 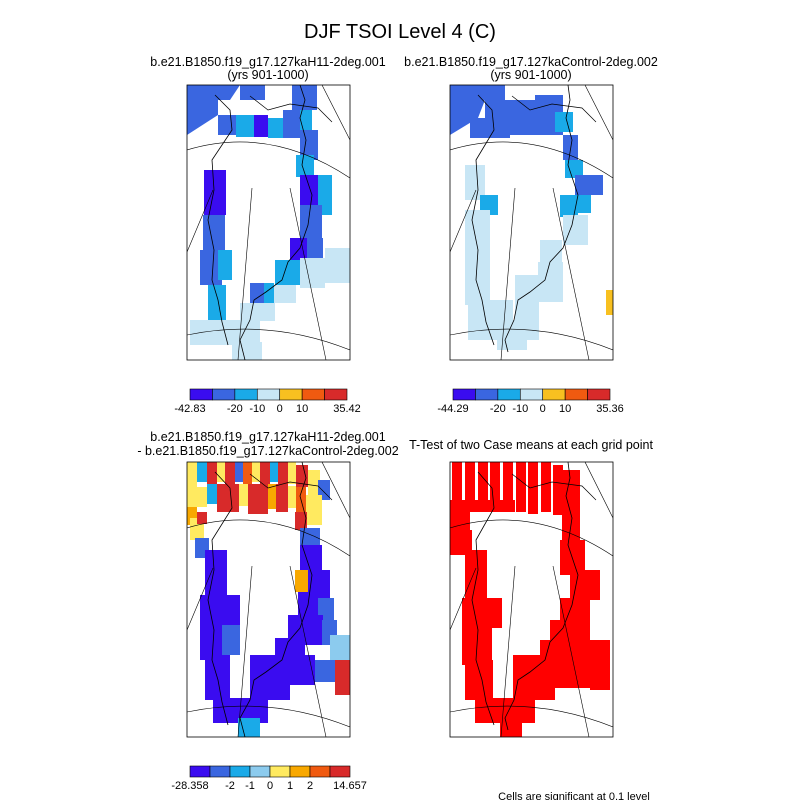 What do you see at coordinates (291, 109) in the screenshot?
I see `tl-coastline` at bounding box center [291, 109].